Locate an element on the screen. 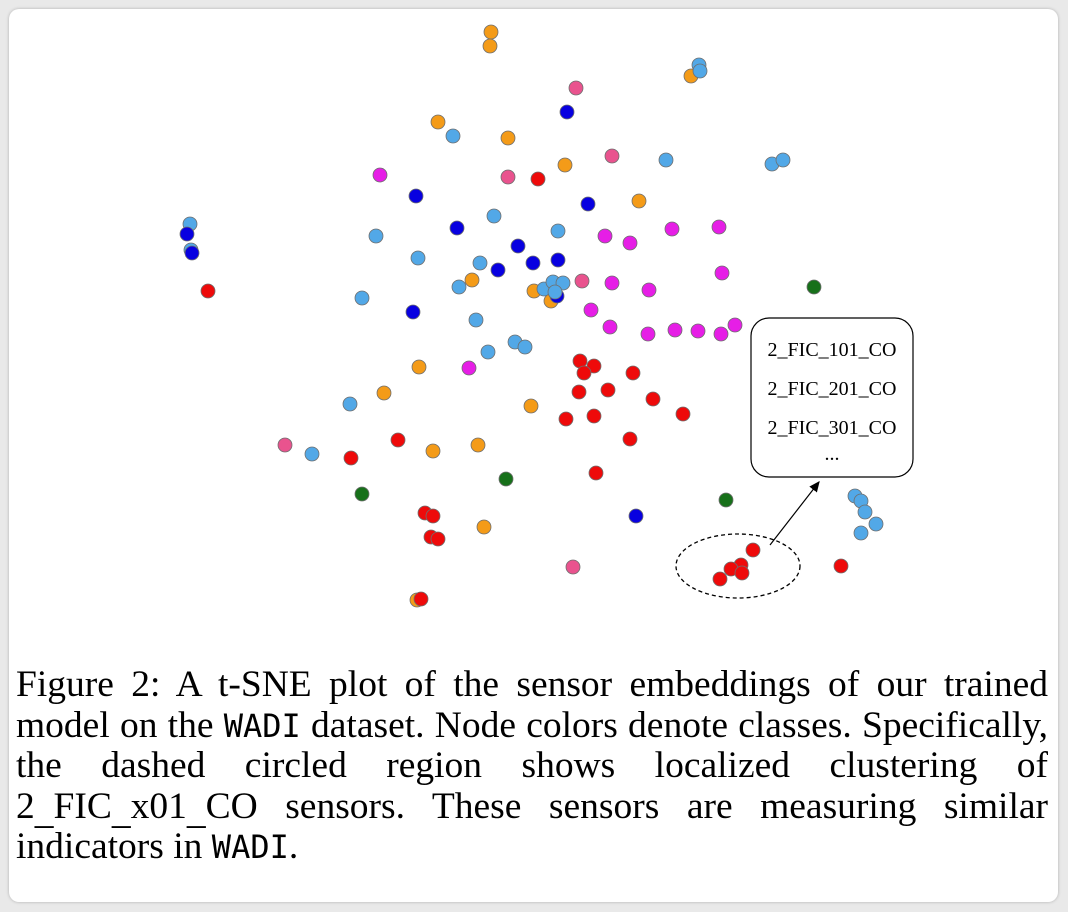 This screenshot has width=1068, height=912. cluster-highlight-circle is located at coordinates (738, 566).